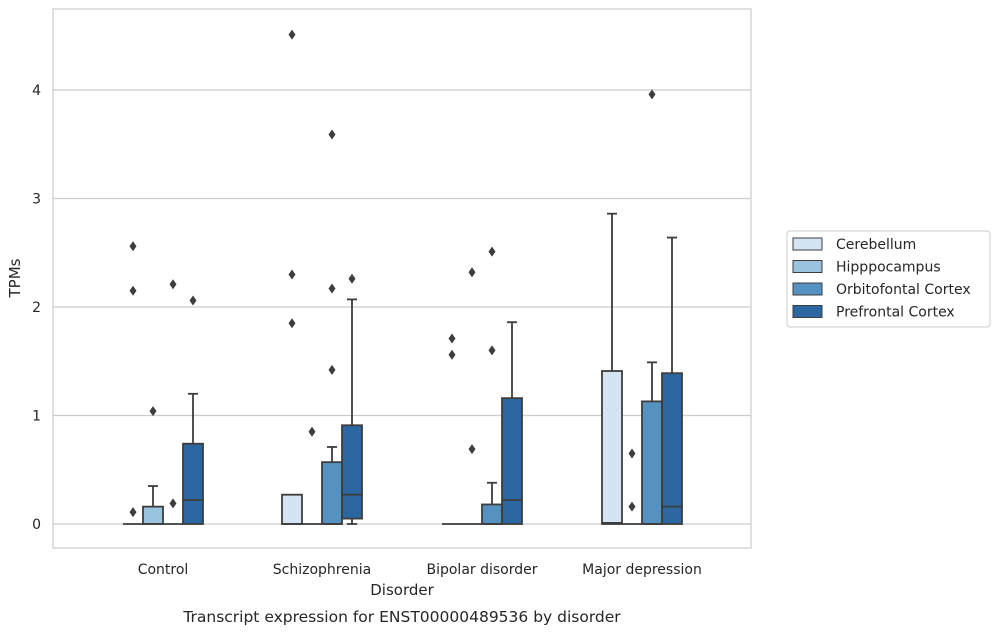  Describe the element at coordinates (36, 91) in the screenshot. I see `y-tick-label: 4` at that location.